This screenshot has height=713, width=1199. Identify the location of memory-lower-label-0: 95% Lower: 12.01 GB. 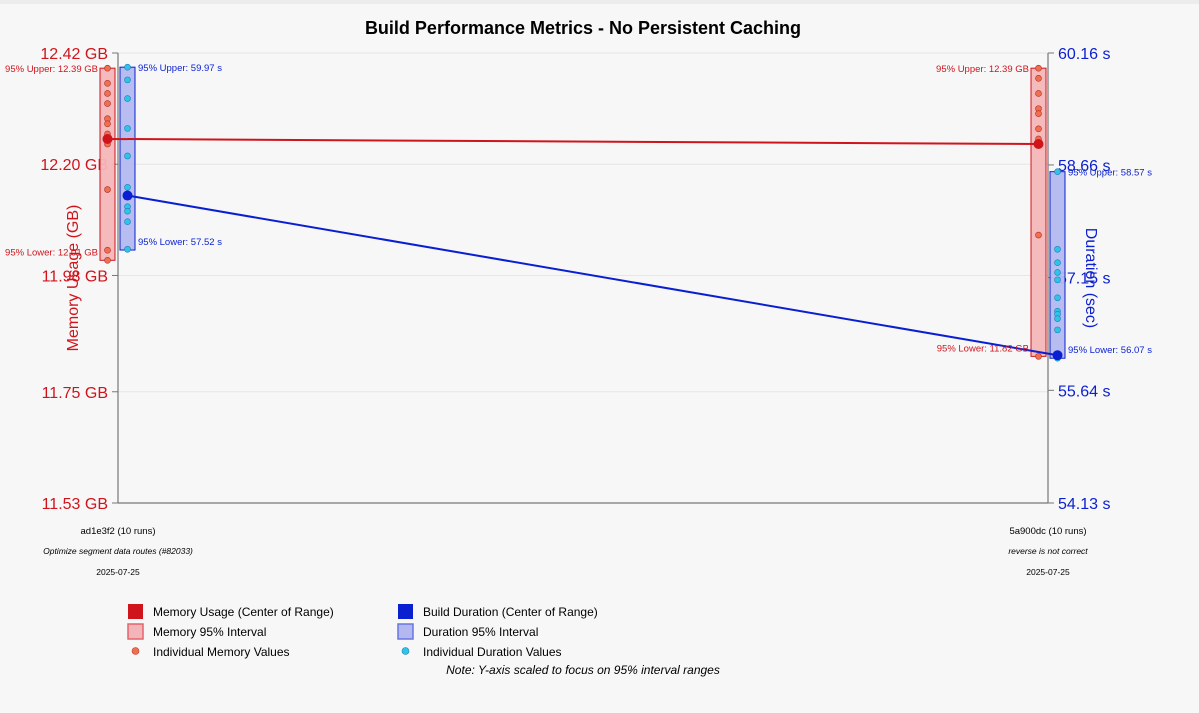
(51, 252).